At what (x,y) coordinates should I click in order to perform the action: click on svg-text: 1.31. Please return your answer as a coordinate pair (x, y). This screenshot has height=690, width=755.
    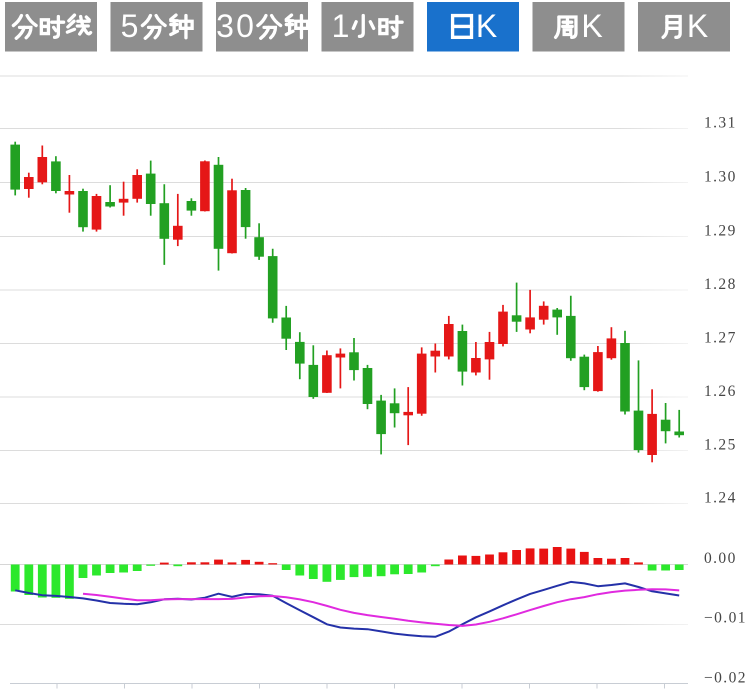
    Looking at the image, I should click on (720, 122).